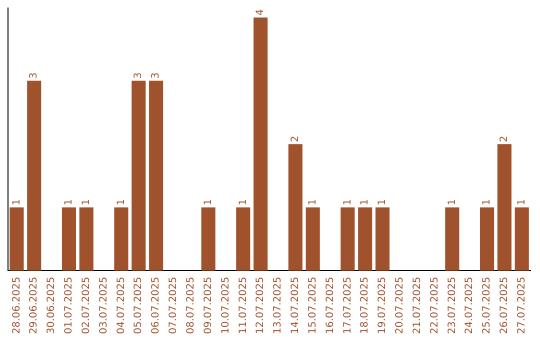 The image size is (540, 340). What do you see at coordinates (312, 305) in the screenshot?
I see `x-tick-label: 15.07.2025` at bounding box center [312, 305].